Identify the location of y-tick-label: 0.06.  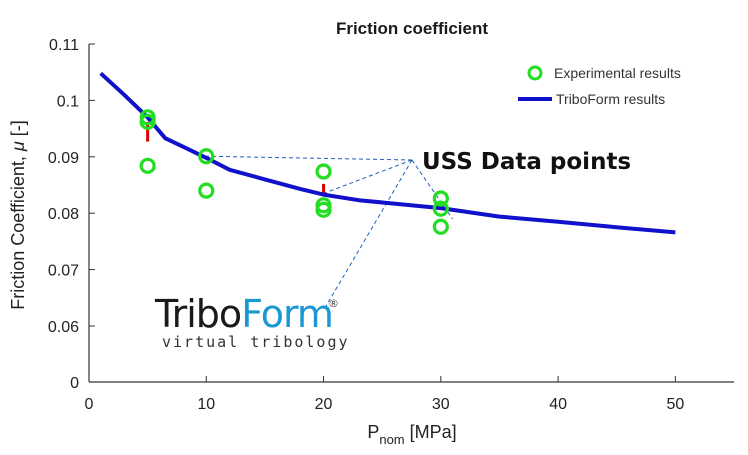
(63, 327).